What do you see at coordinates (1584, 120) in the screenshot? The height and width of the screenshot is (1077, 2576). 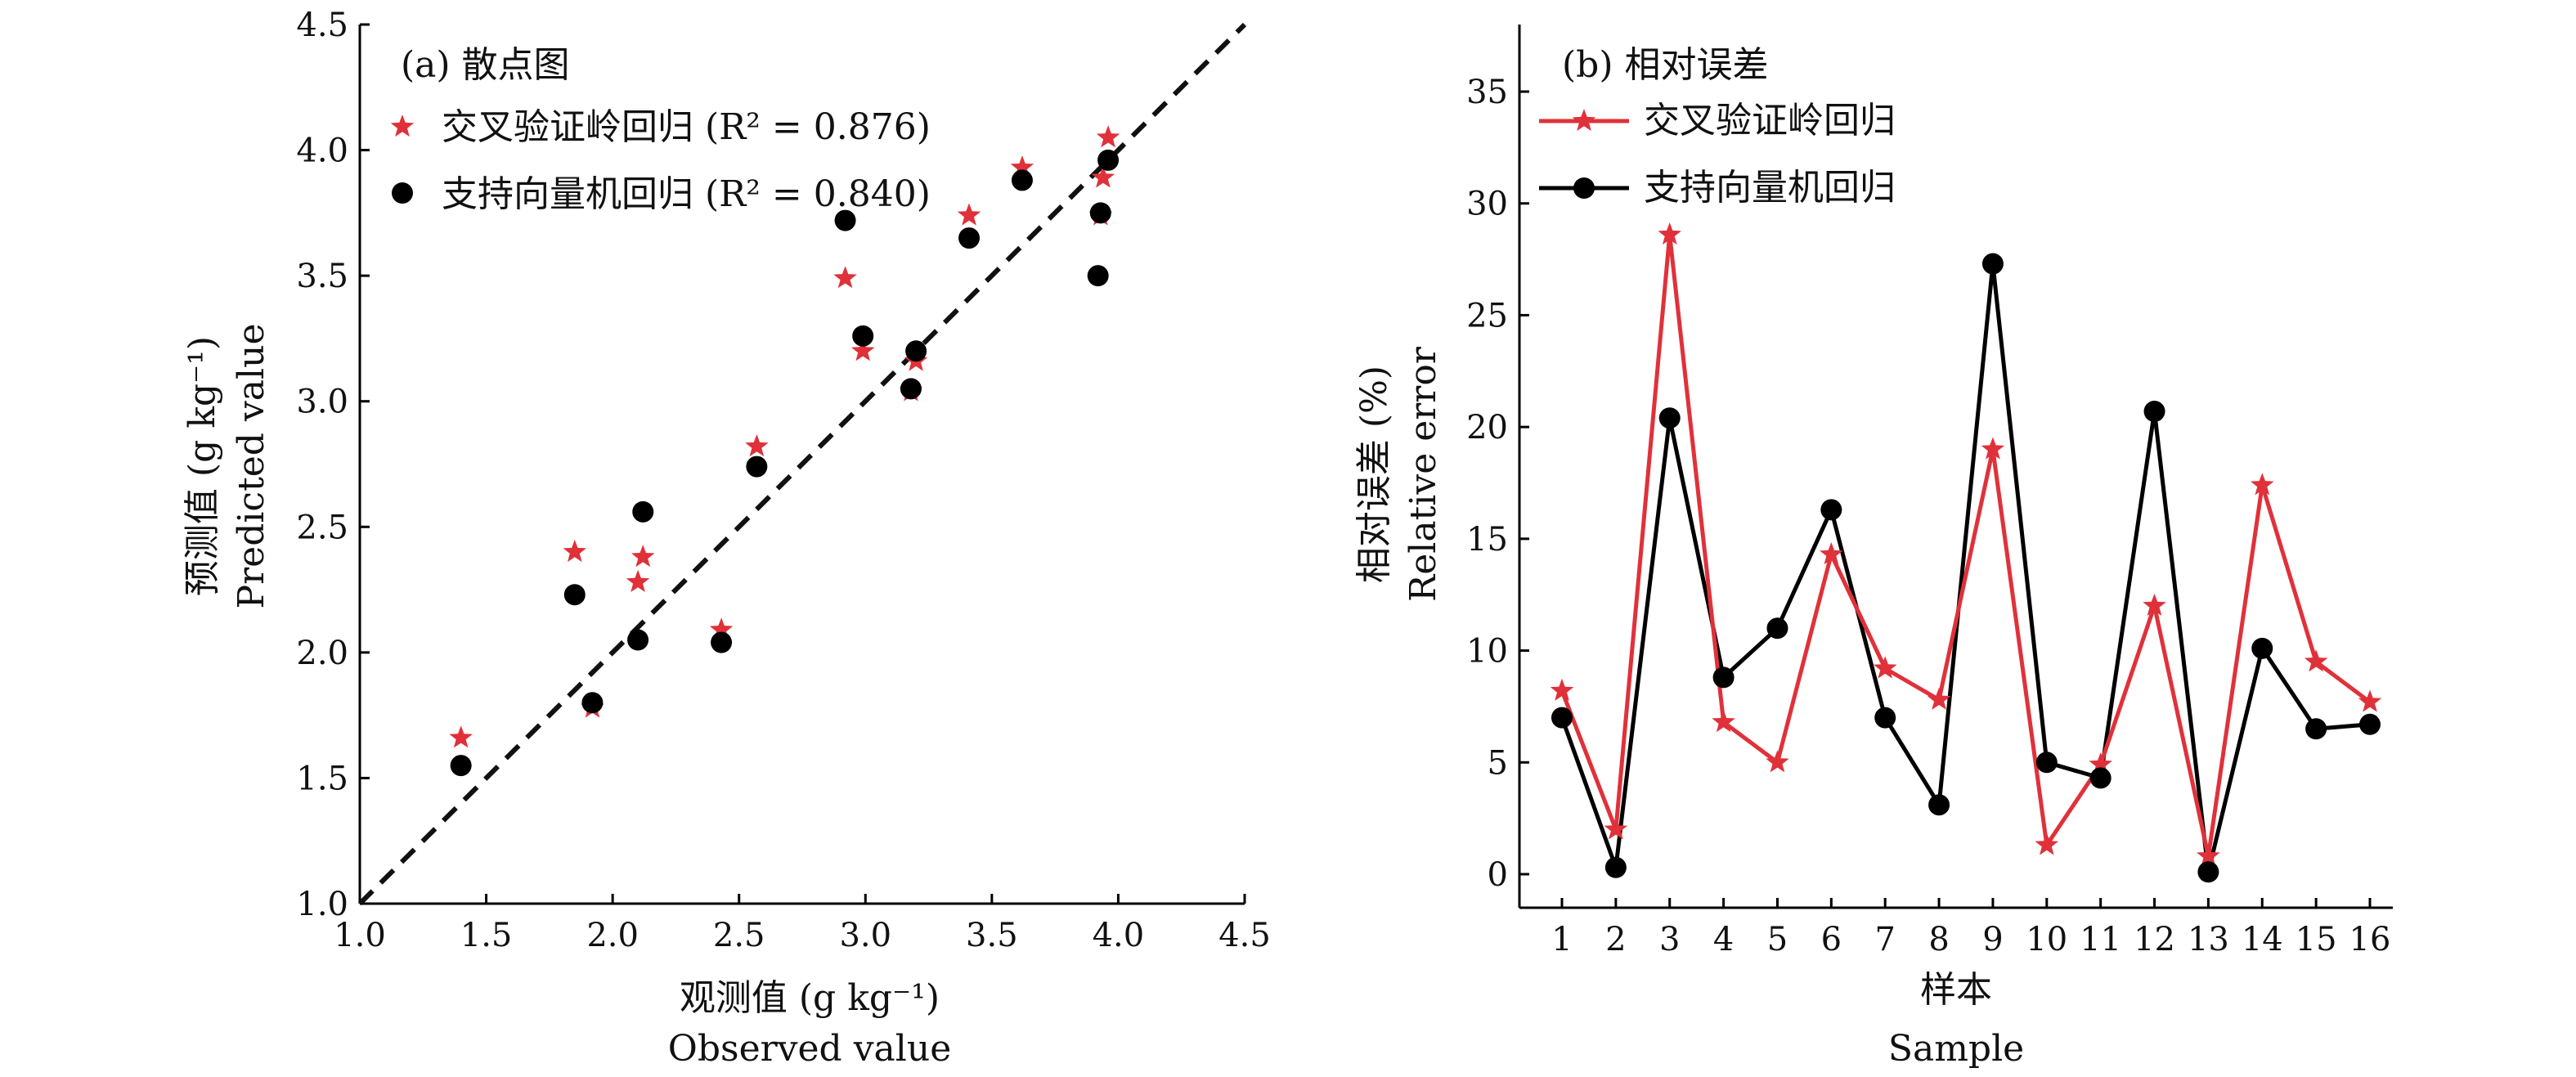 I see `legend-line-star` at bounding box center [1584, 120].